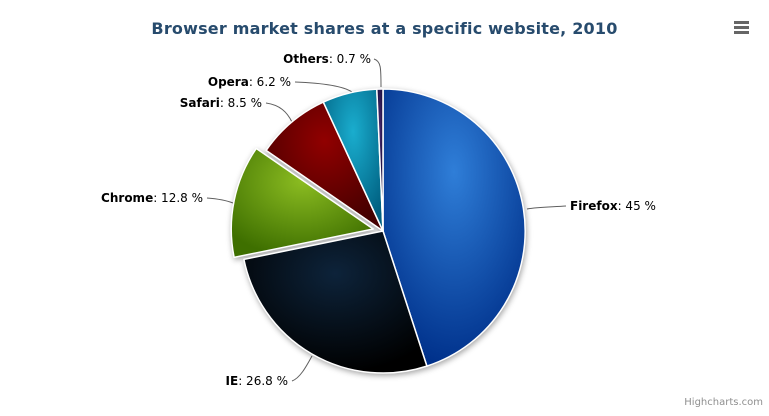 This screenshot has height=416, width=769. What do you see at coordinates (306, 59) in the screenshot?
I see `data-label-name: Others` at bounding box center [306, 59].